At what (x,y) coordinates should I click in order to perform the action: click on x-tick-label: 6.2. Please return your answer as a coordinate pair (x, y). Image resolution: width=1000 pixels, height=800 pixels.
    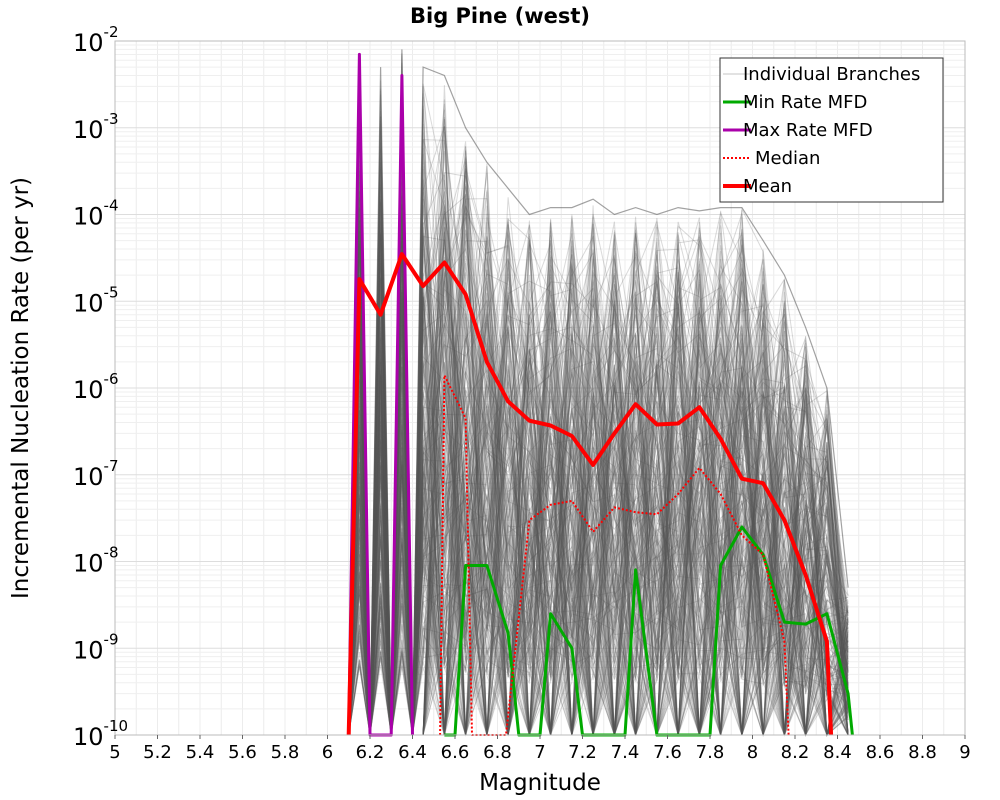
    Looking at the image, I should click on (370, 752).